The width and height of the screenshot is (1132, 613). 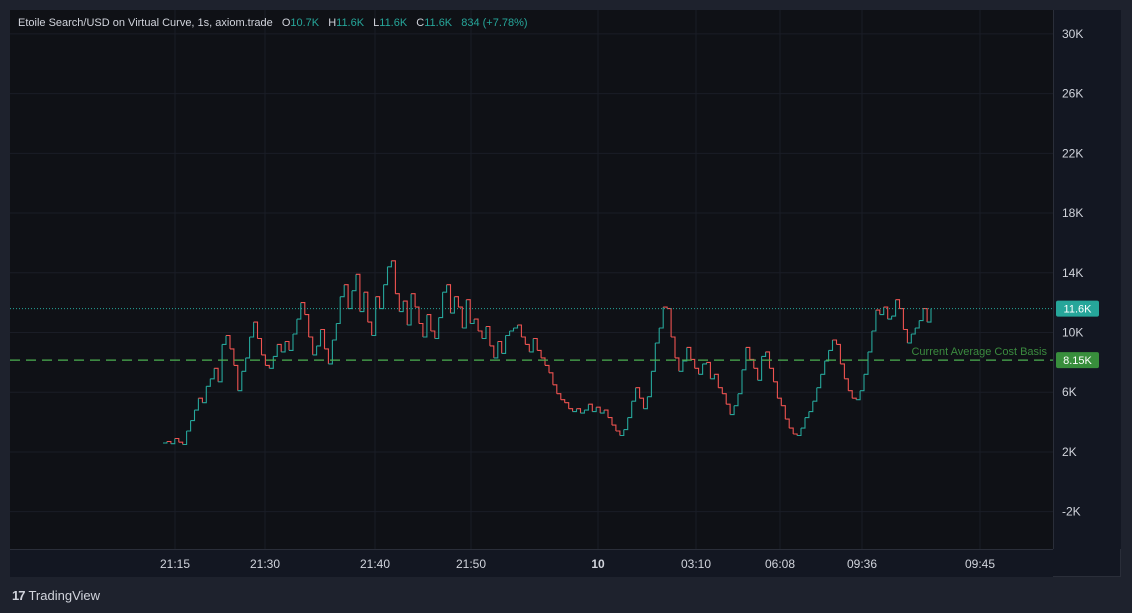 I want to click on y-tick-layer: 30K 26K 22K 18K 14K 10K 6K 2K -2K, so click(x=1072, y=273).